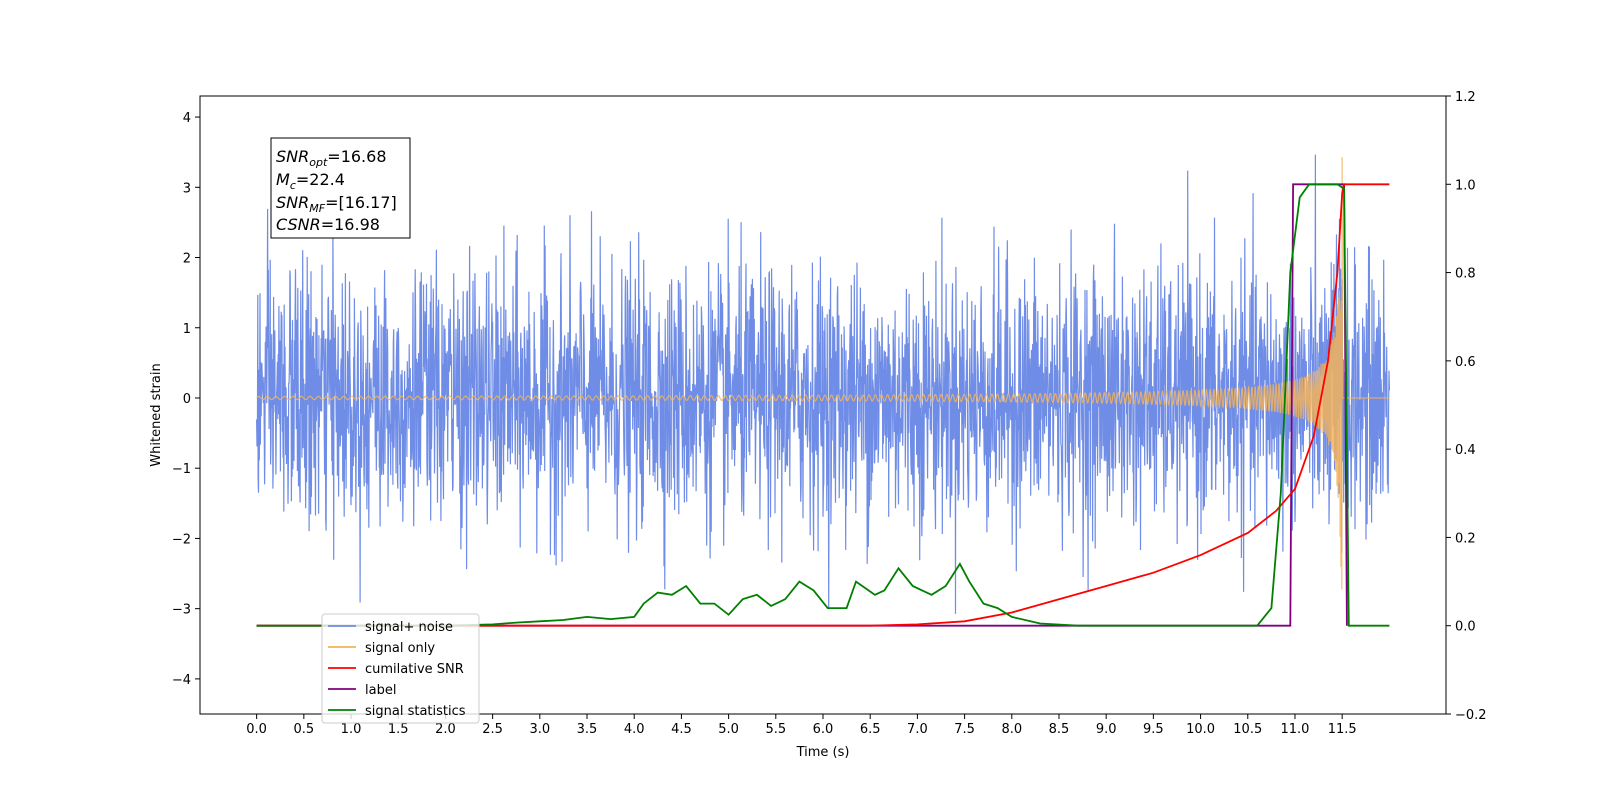 This screenshot has height=800, width=1600. Describe the element at coordinates (256, 729) in the screenshot. I see `x-tick-label: 0.0` at that location.